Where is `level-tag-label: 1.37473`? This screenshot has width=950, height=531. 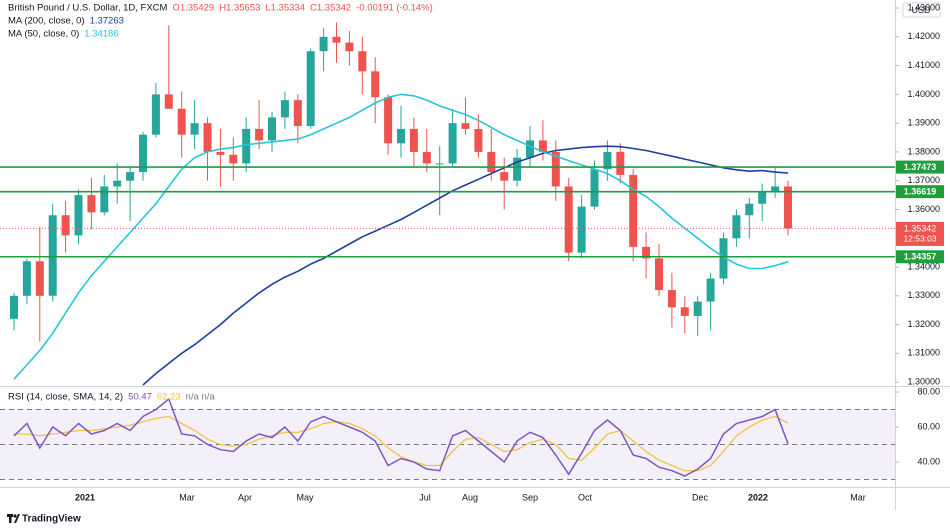
level-tag-label: 1.37473 is located at coordinates (920, 167).